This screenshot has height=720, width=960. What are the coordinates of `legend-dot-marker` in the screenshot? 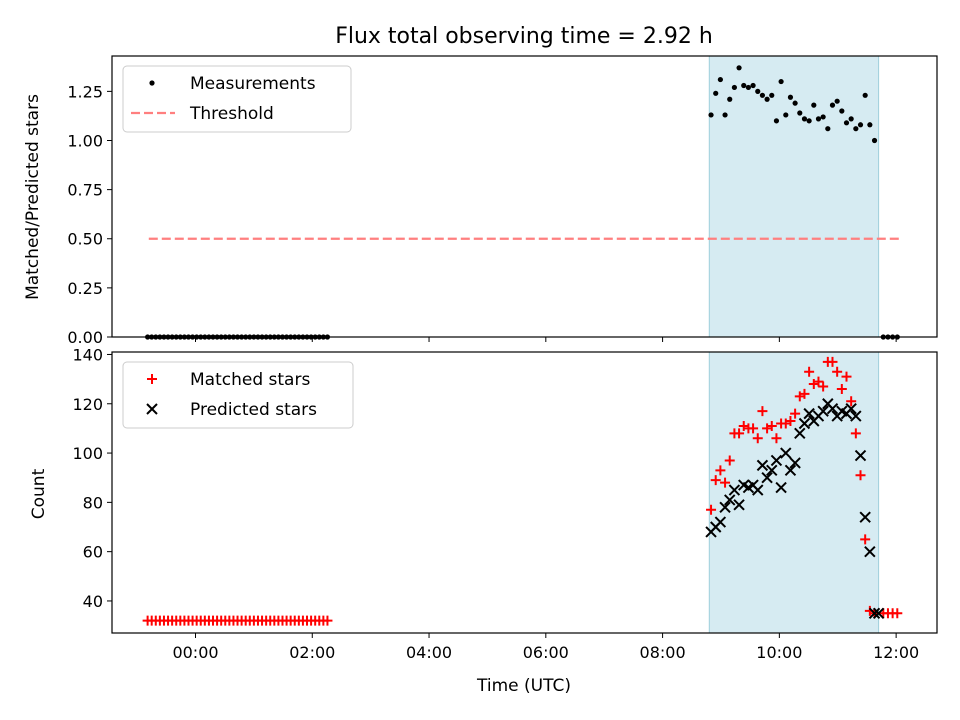 It's located at (152, 83).